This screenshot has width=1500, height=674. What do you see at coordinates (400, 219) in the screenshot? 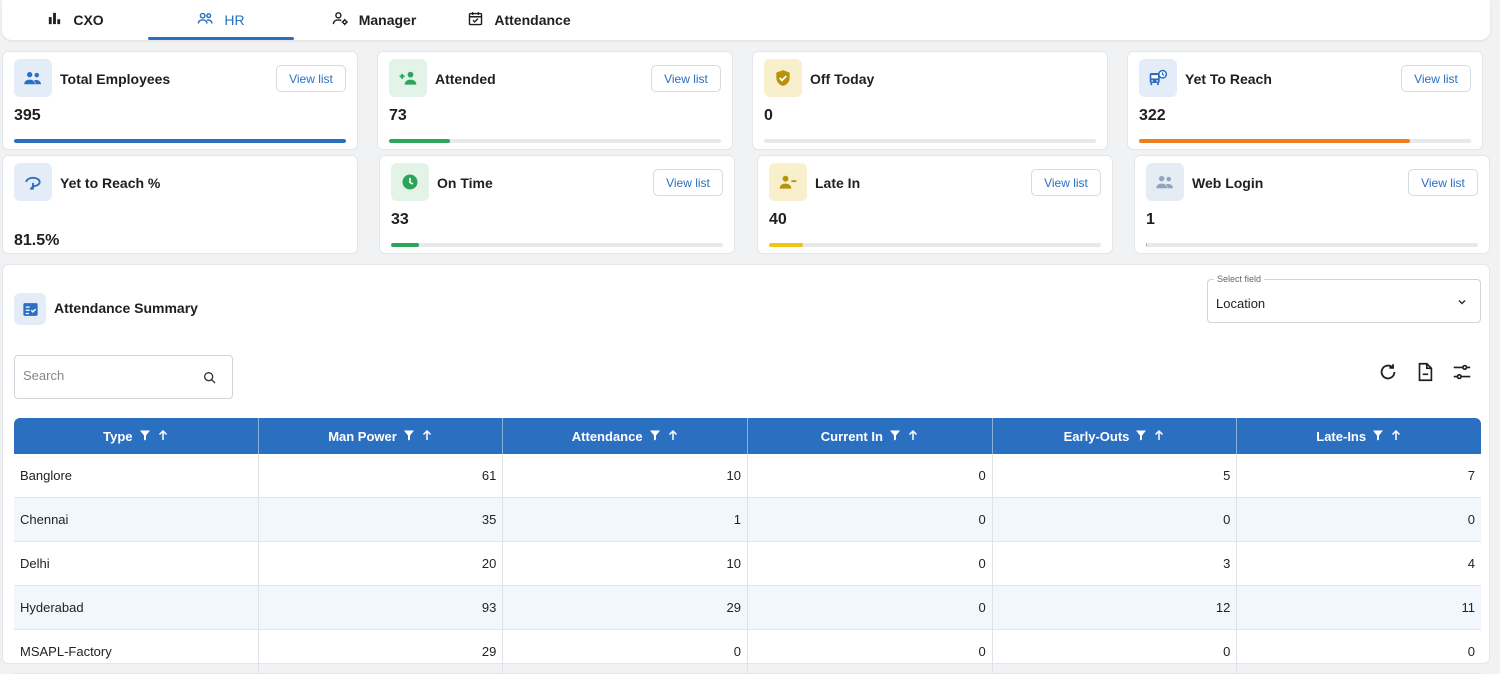
I see `card-value: 33` at bounding box center [400, 219].